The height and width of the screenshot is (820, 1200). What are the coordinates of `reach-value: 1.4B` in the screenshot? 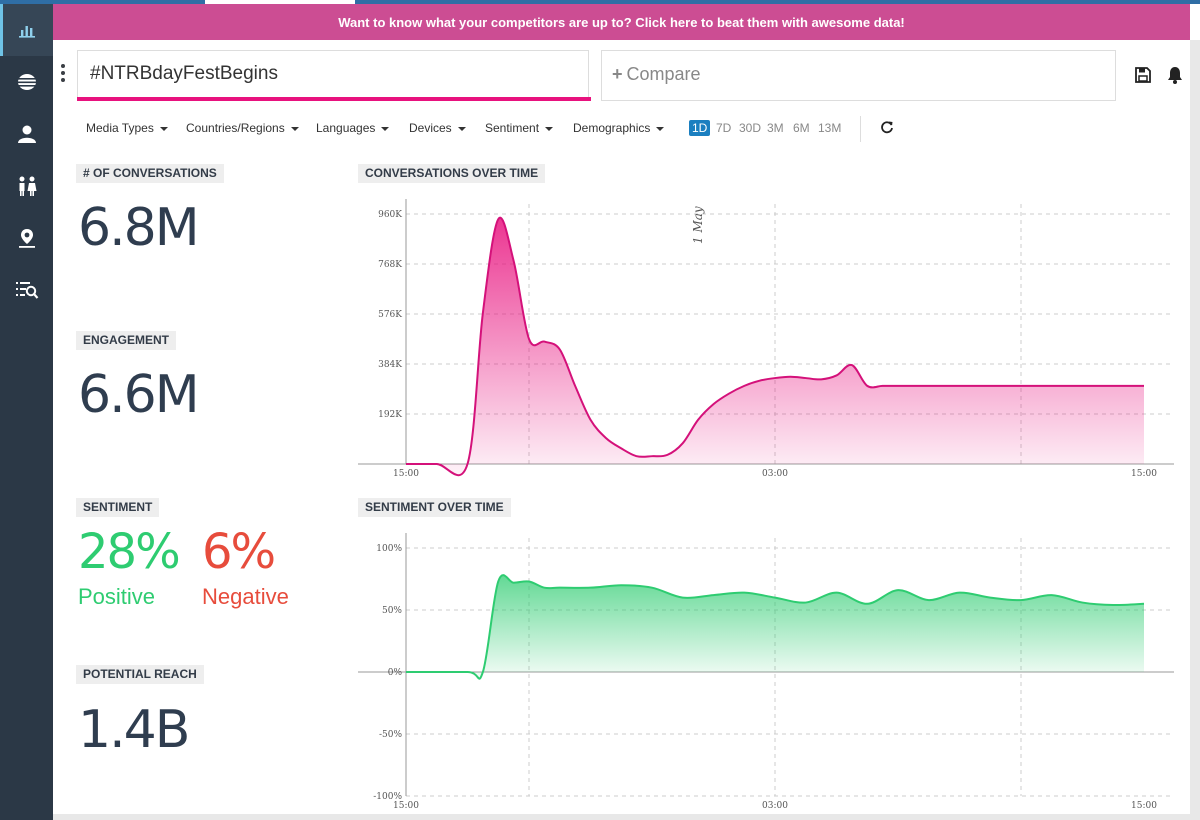 It's located at (134, 730).